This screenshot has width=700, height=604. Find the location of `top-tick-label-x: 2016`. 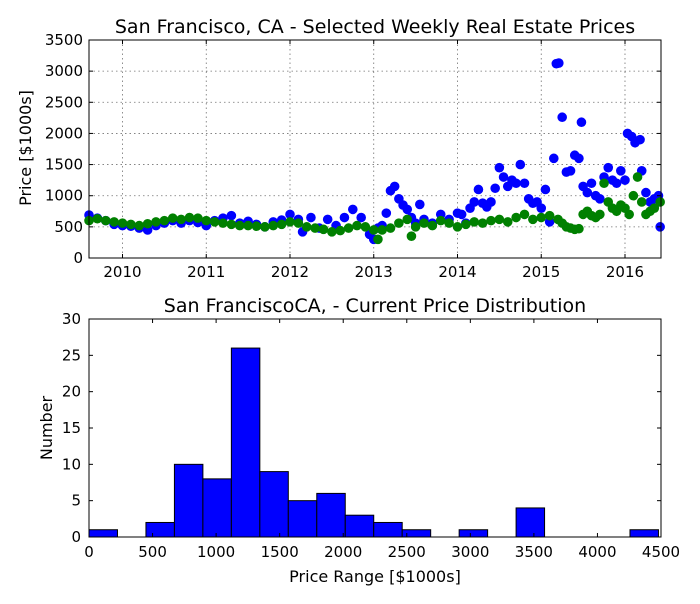

top-tick-label-x: 2016 is located at coordinates (625, 272).